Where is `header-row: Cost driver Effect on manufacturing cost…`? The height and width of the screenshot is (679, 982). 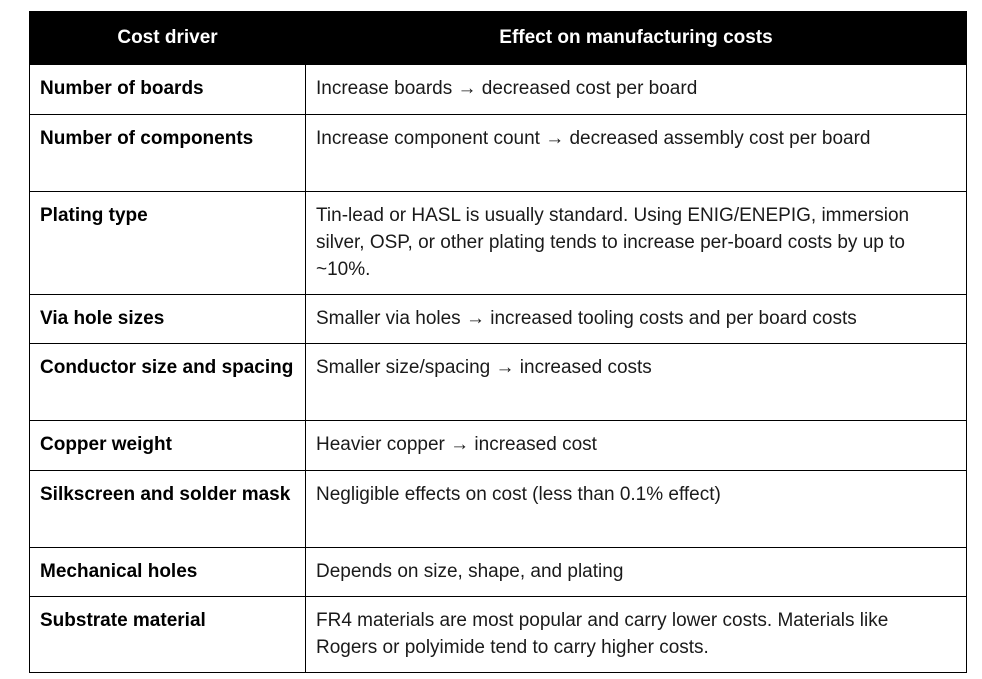
header-row: Cost driver Effect on manufacturing cost… is located at coordinates (498, 38).